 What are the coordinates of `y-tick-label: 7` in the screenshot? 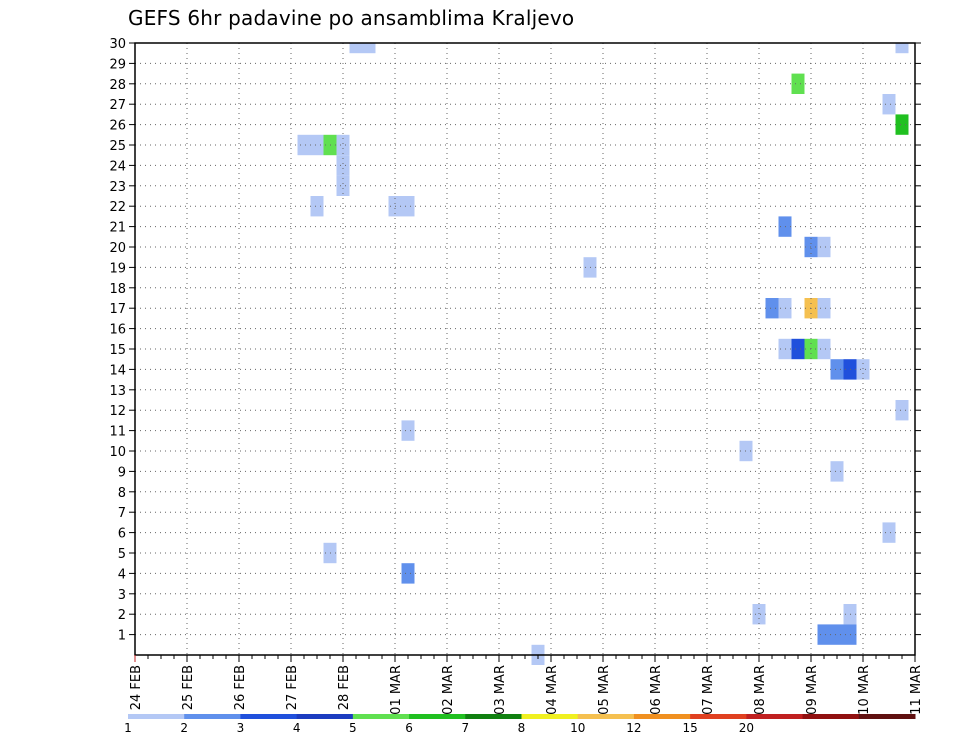 It's located at (122, 513).